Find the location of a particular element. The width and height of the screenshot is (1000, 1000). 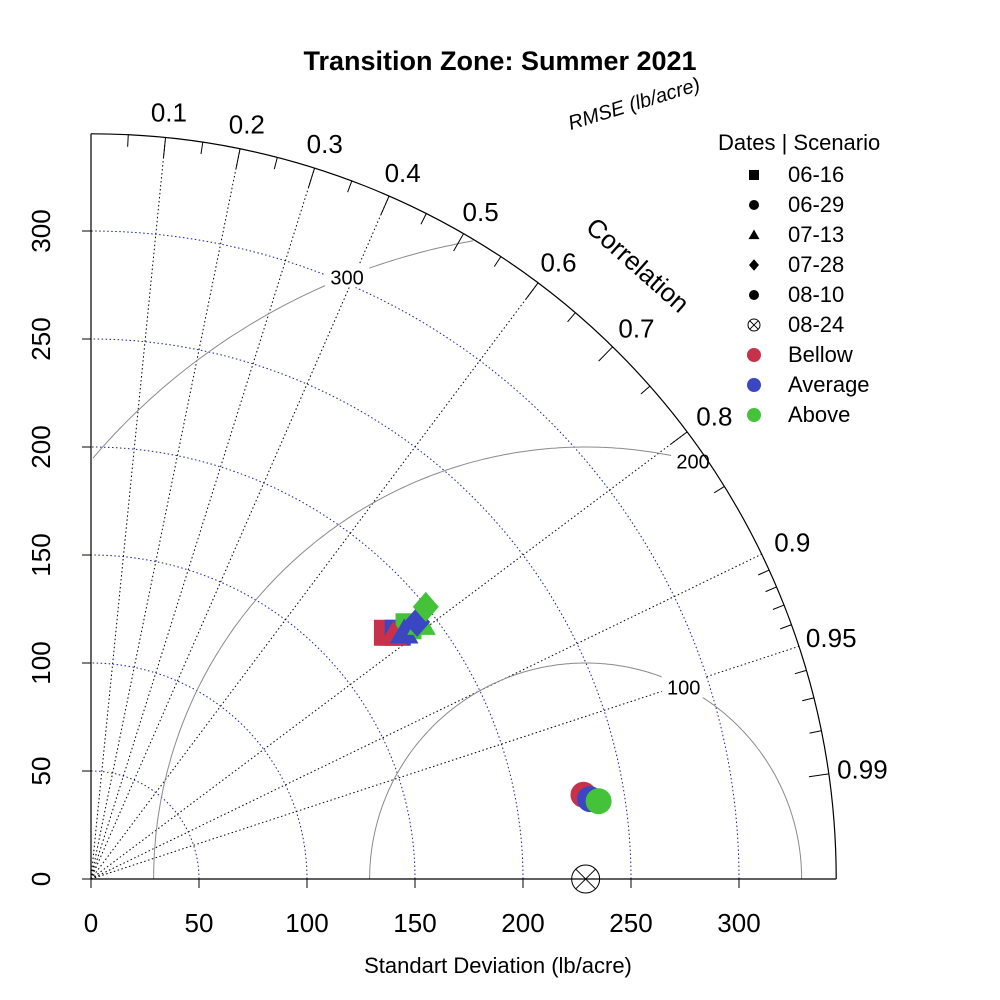

legend-color-label: Bellow is located at coordinates (820, 354).